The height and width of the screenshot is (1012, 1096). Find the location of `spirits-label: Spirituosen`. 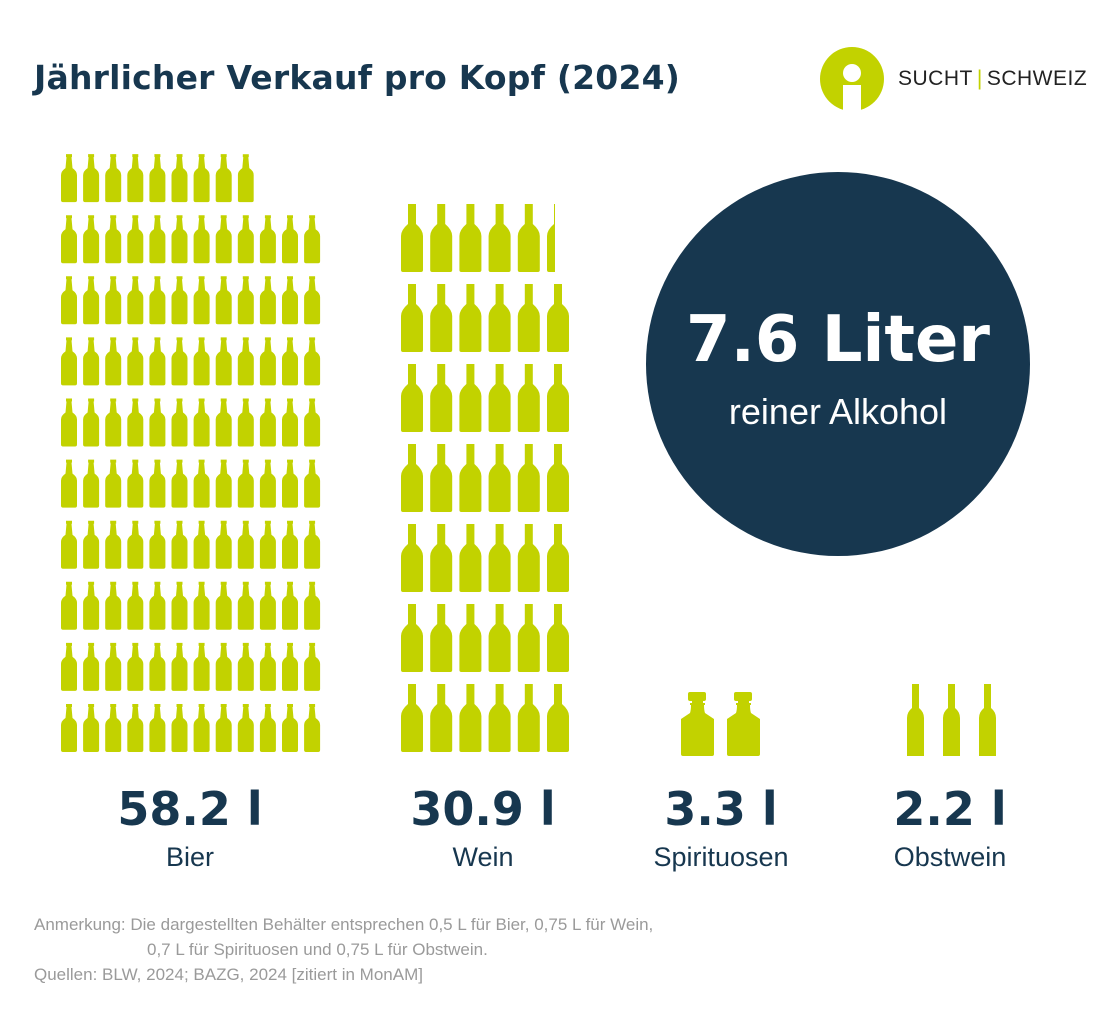

spirits-label: Spirituosen is located at coordinates (721, 857).